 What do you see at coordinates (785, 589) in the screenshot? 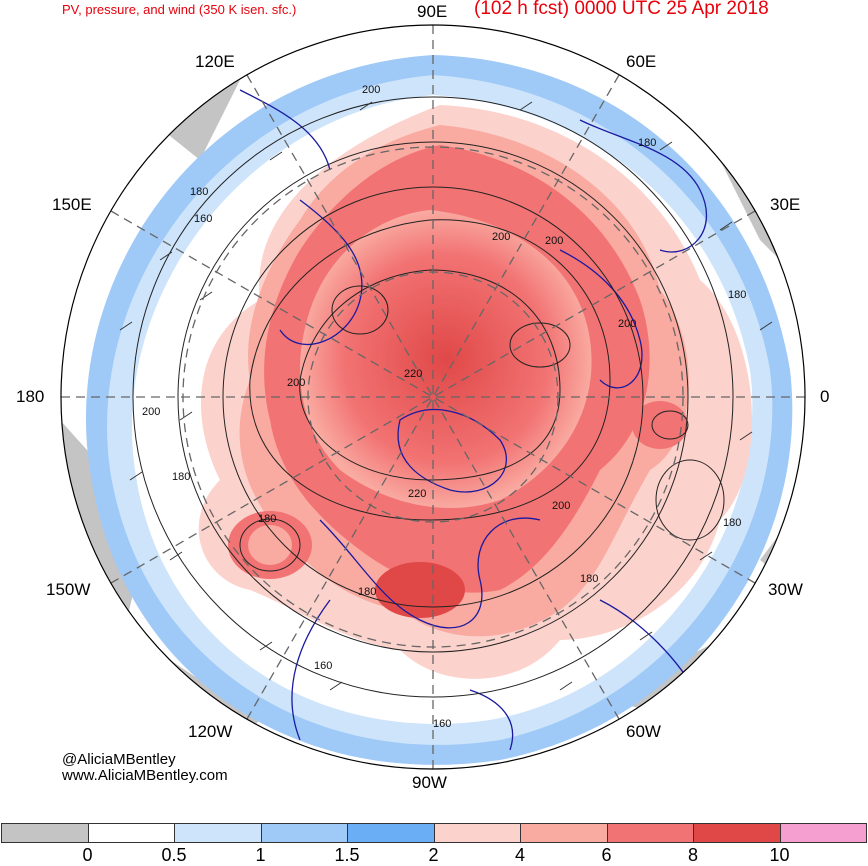
I see `lon-label-30w: 30W` at bounding box center [785, 589].